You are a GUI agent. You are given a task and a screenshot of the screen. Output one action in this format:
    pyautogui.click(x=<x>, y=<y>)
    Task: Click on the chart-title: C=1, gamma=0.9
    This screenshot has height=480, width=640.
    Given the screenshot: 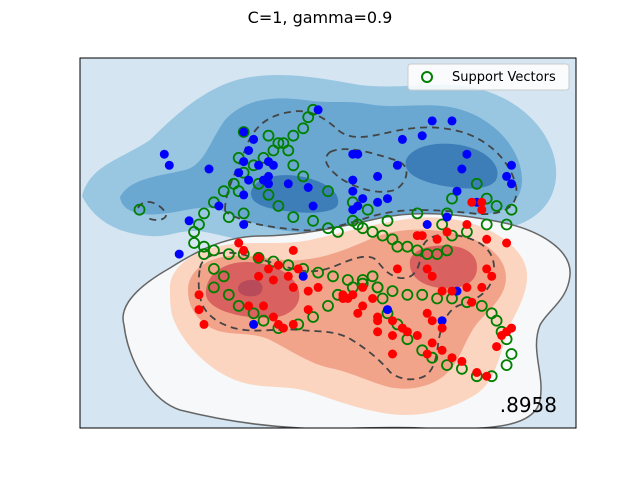 What is the action you would take?
    pyautogui.click(x=320, y=17)
    